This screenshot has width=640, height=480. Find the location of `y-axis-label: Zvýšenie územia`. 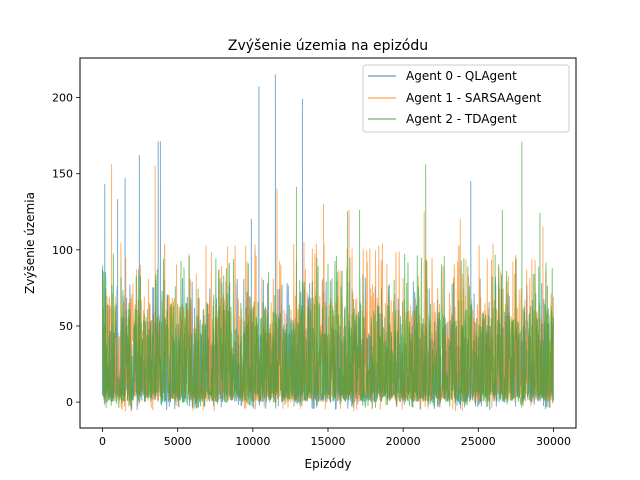

y-axis-label: Zvýšenie územia is located at coordinates (30, 243).